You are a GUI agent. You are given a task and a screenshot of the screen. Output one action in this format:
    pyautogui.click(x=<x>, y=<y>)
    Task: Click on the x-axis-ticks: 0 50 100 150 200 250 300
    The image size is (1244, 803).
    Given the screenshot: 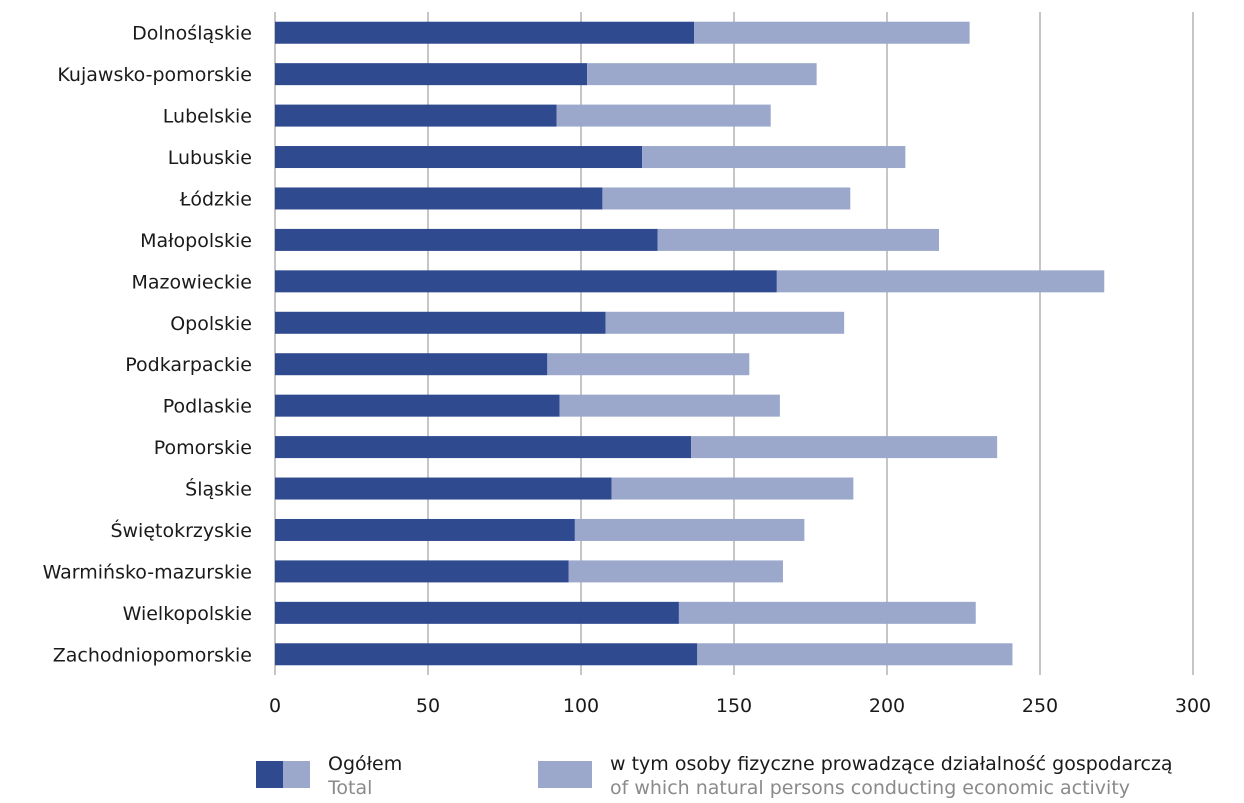 What is the action you would take?
    pyautogui.click(x=740, y=706)
    